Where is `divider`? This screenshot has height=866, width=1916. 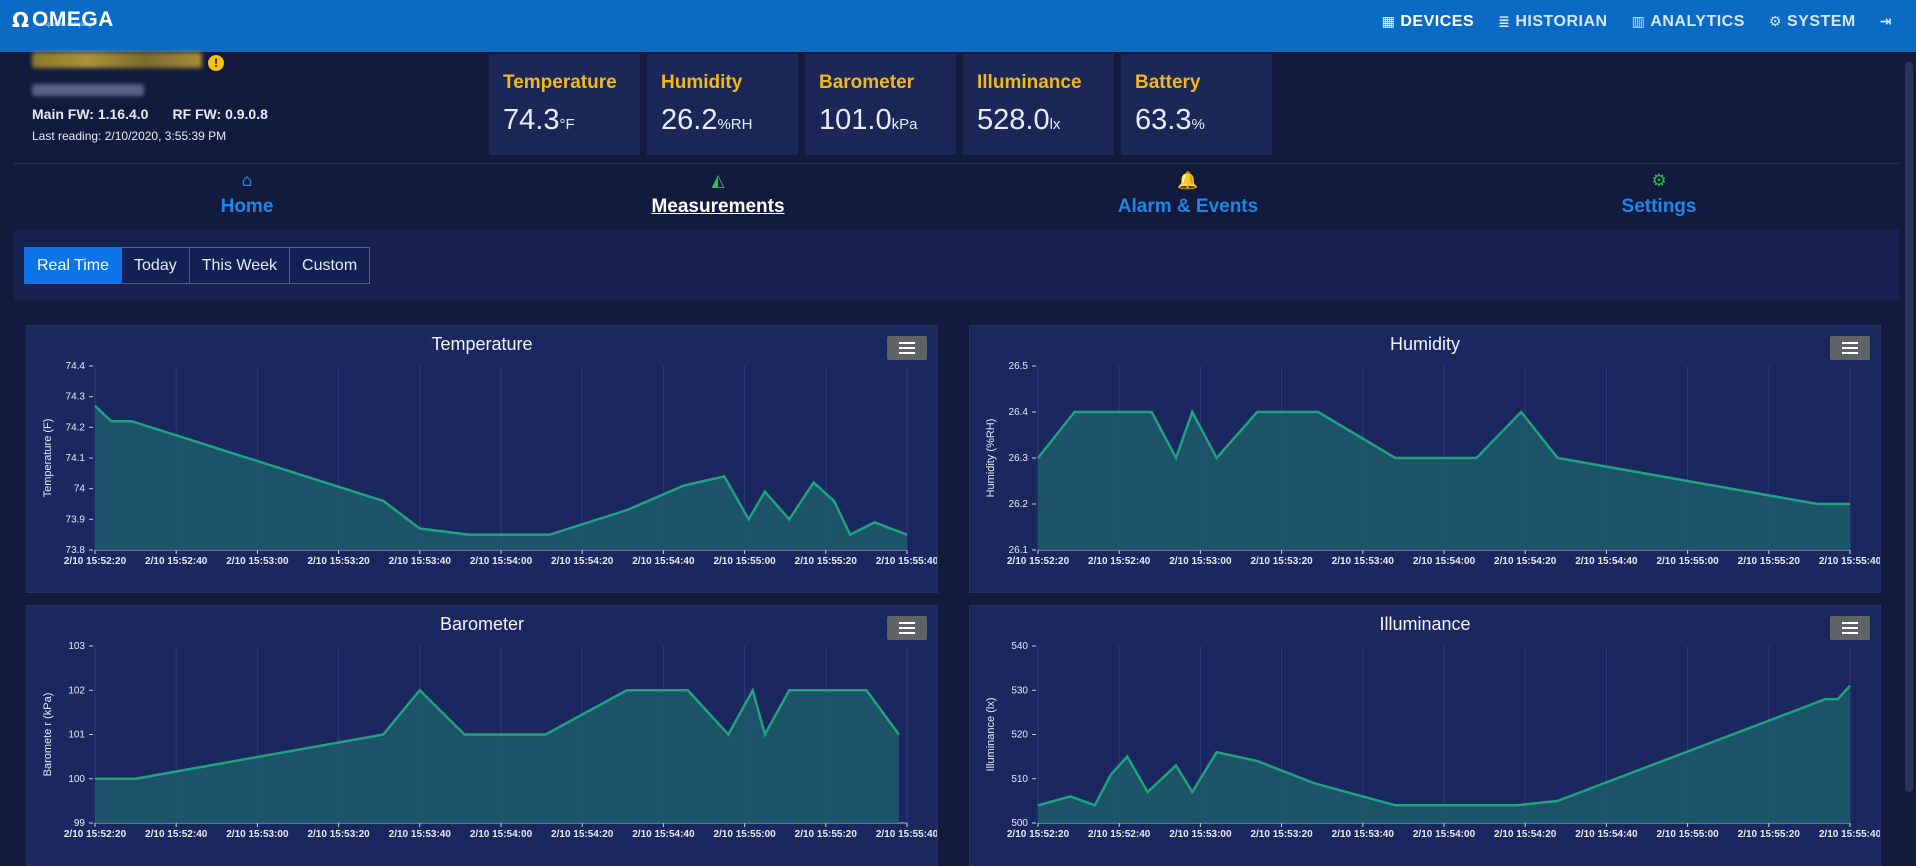 divider is located at coordinates (956, 163).